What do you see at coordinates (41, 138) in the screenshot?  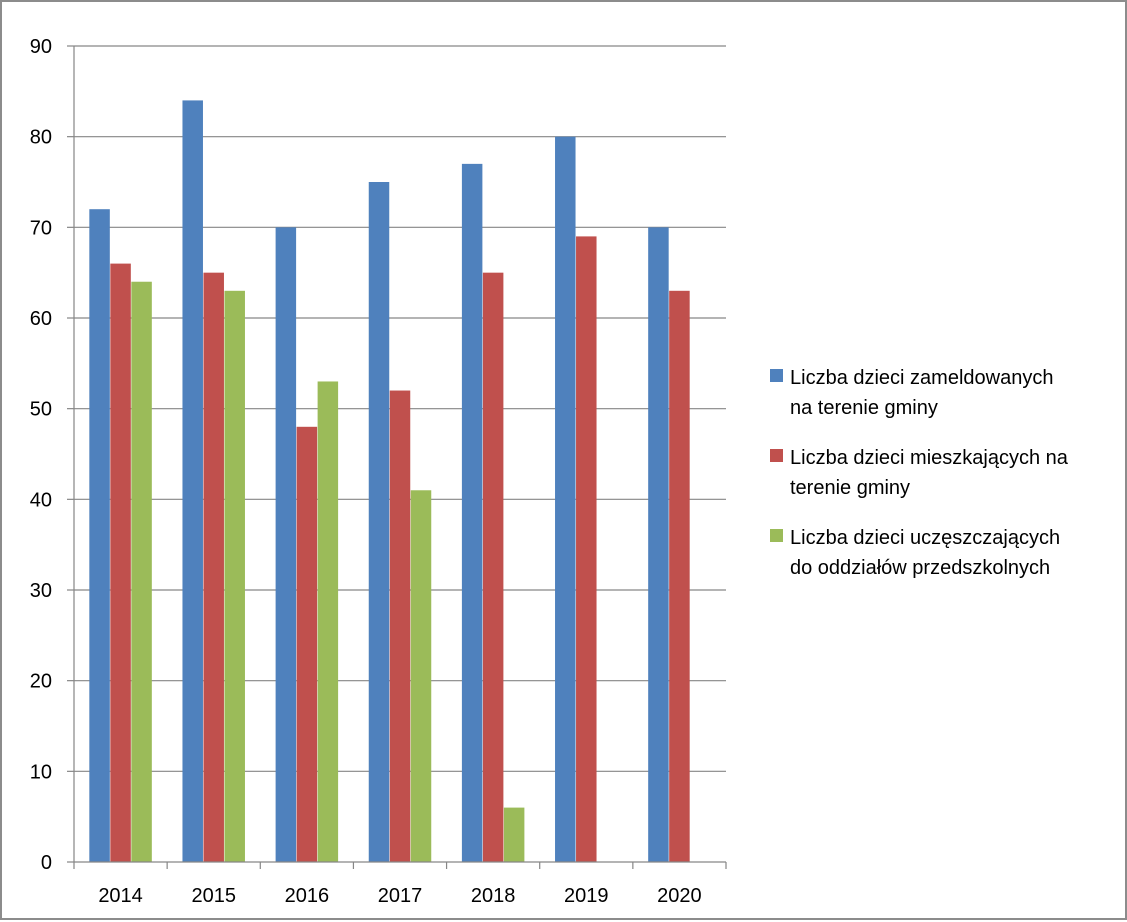 I see `y-tick-label: 80` at bounding box center [41, 138].